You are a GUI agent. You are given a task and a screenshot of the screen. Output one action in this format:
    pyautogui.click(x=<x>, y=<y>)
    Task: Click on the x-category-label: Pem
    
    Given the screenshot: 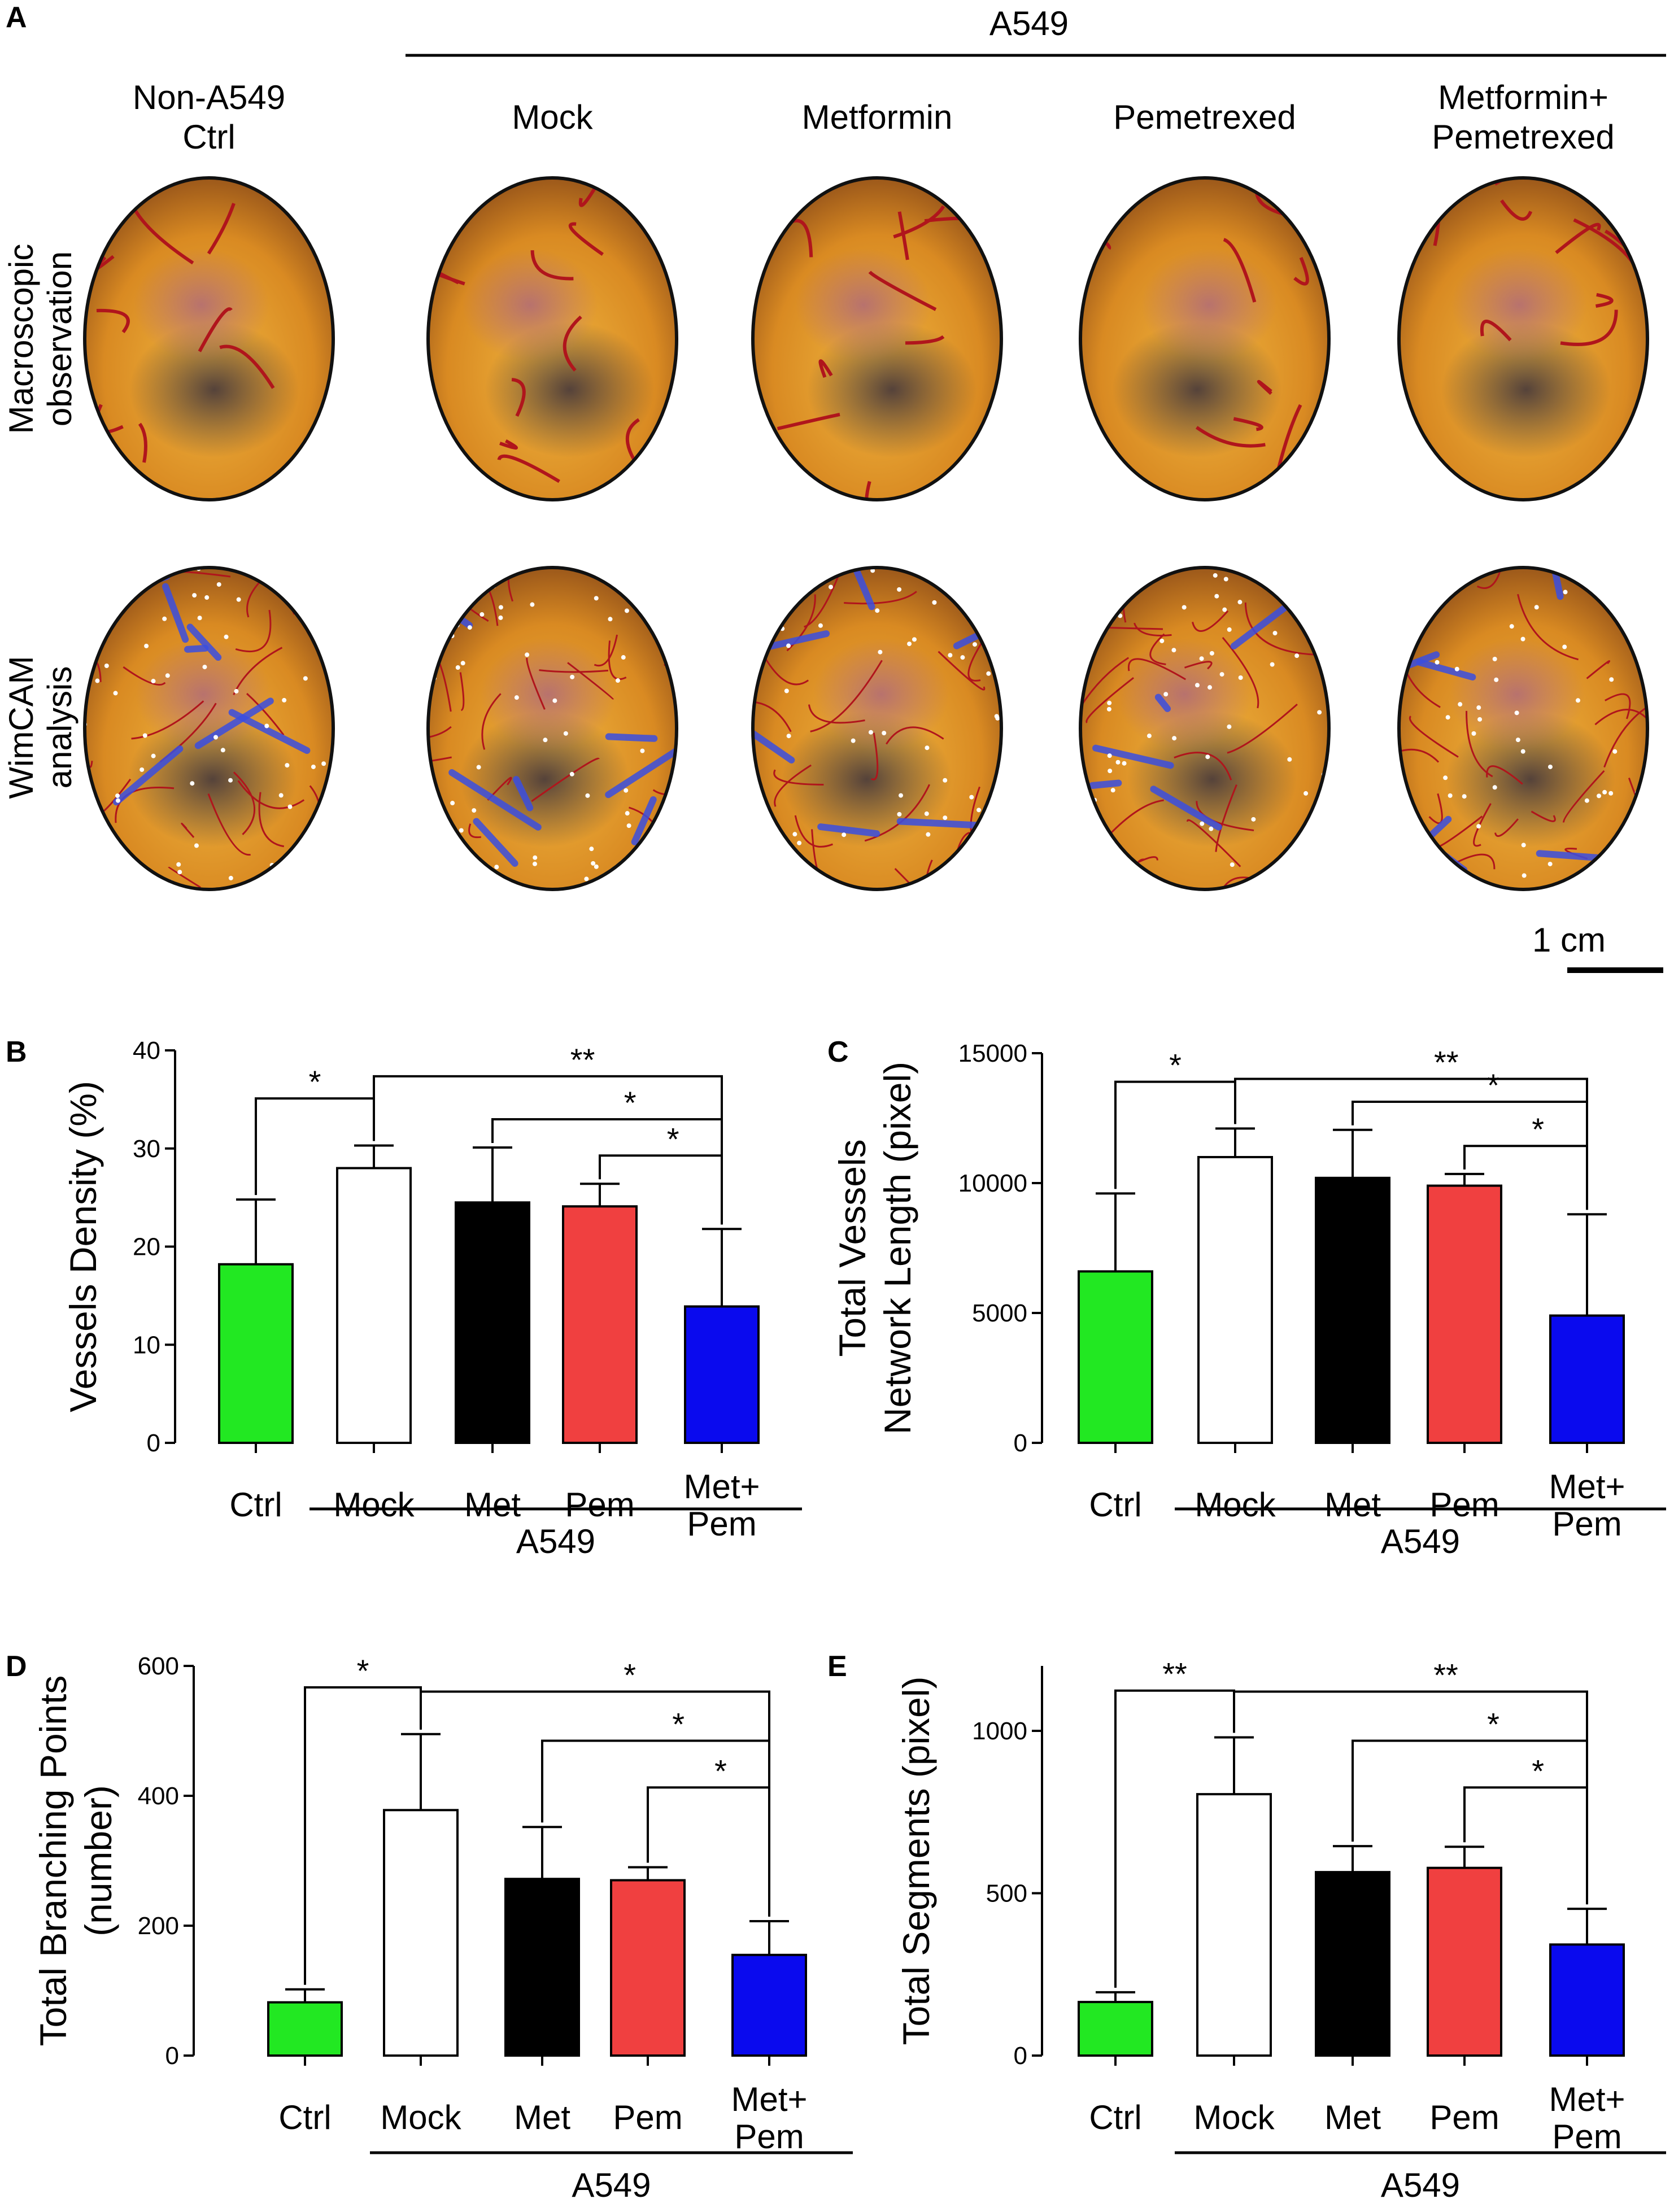 What is the action you would take?
    pyautogui.click(x=1586, y=2137)
    